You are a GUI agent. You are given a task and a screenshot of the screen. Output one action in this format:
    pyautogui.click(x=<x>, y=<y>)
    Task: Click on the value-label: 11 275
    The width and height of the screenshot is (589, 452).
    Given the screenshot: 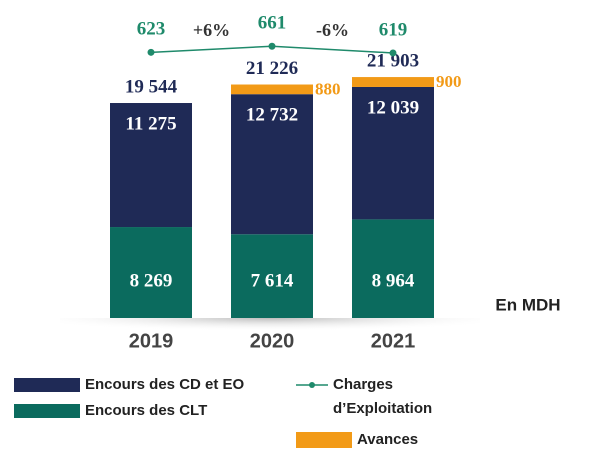 What is the action you would take?
    pyautogui.click(x=150, y=123)
    